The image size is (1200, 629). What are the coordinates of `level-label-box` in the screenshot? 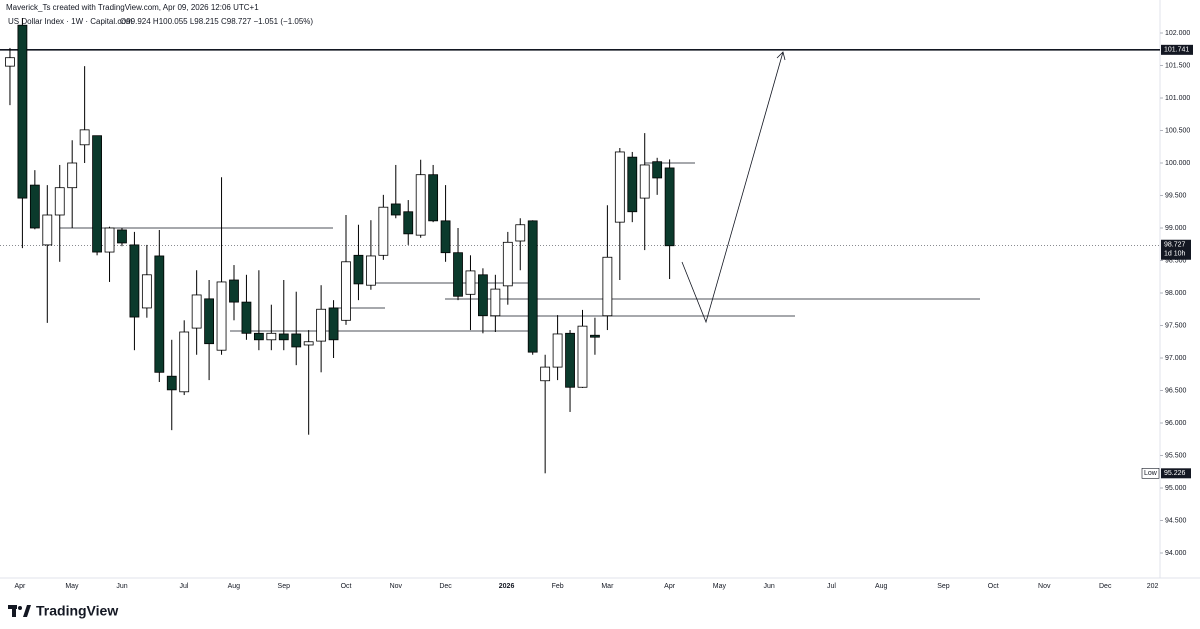 It's located at (1177, 49).